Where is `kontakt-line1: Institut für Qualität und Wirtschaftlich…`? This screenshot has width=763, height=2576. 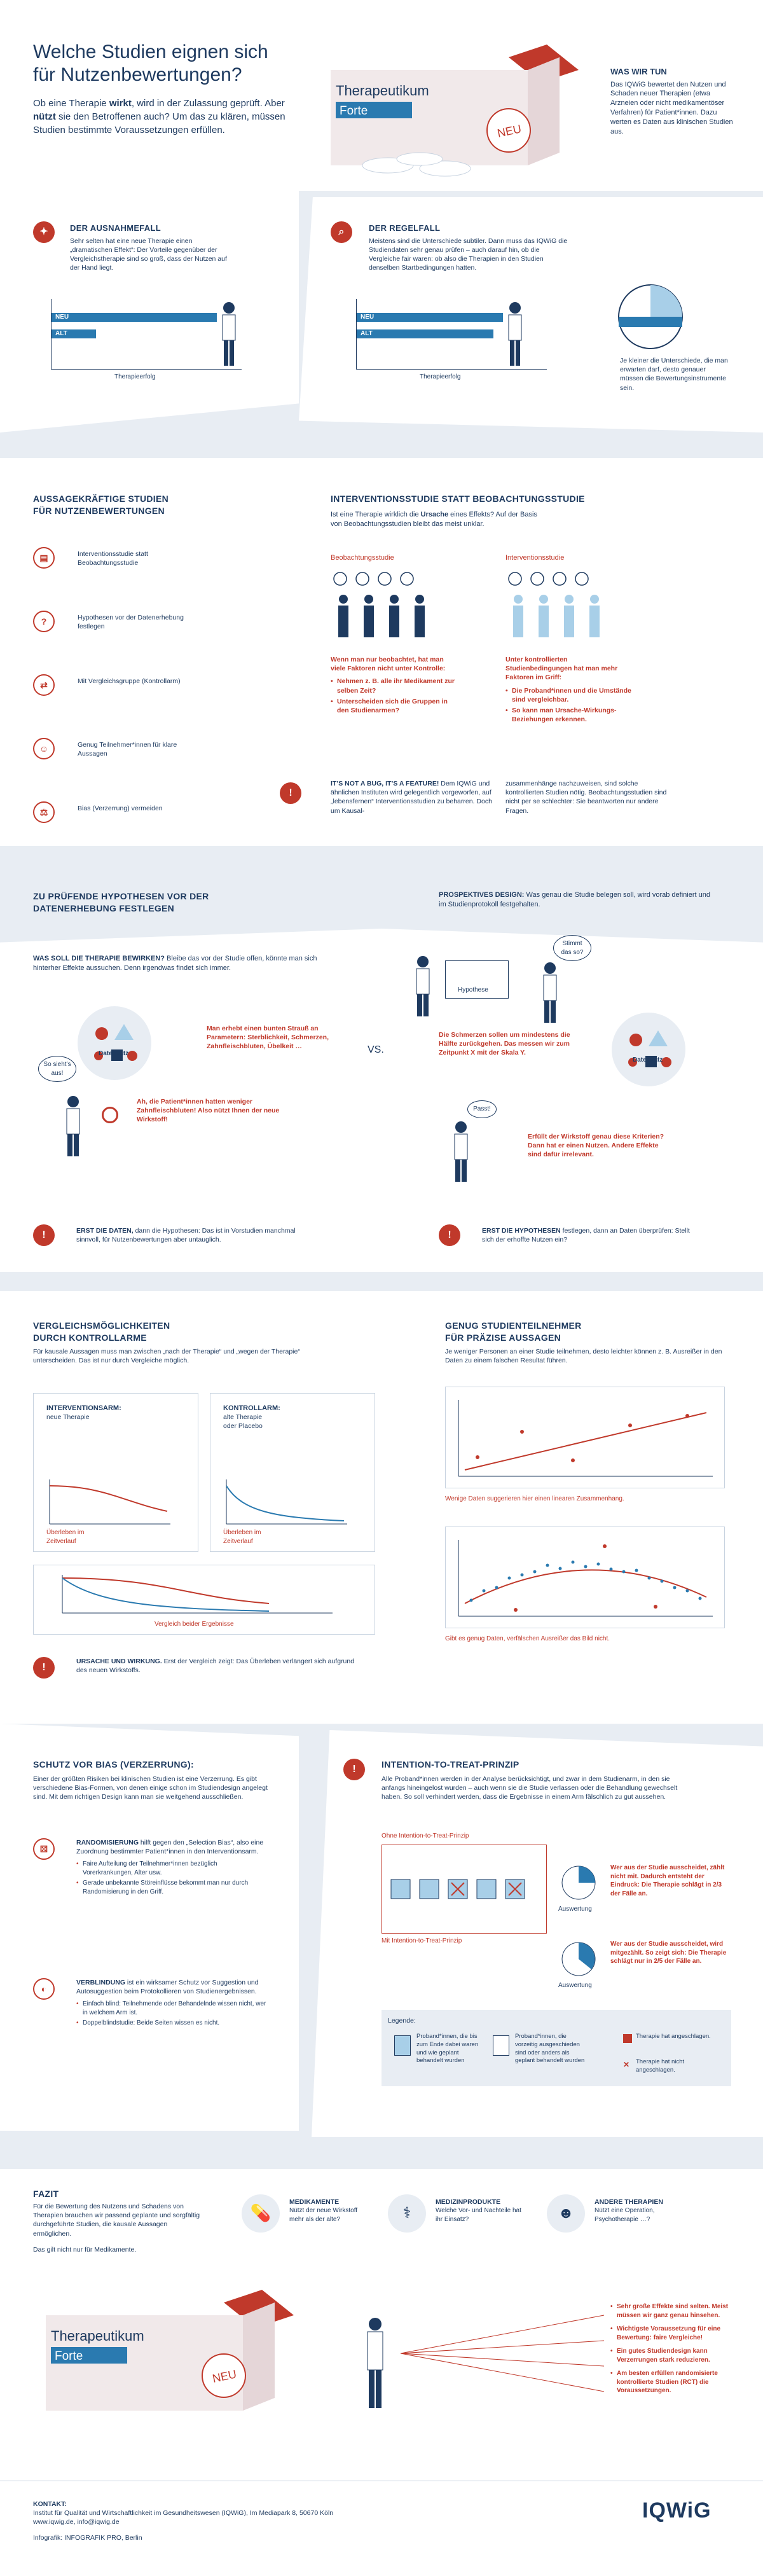 kontakt-line1: Institut für Qualität und Wirtschaftlich… is located at coordinates (183, 2513).